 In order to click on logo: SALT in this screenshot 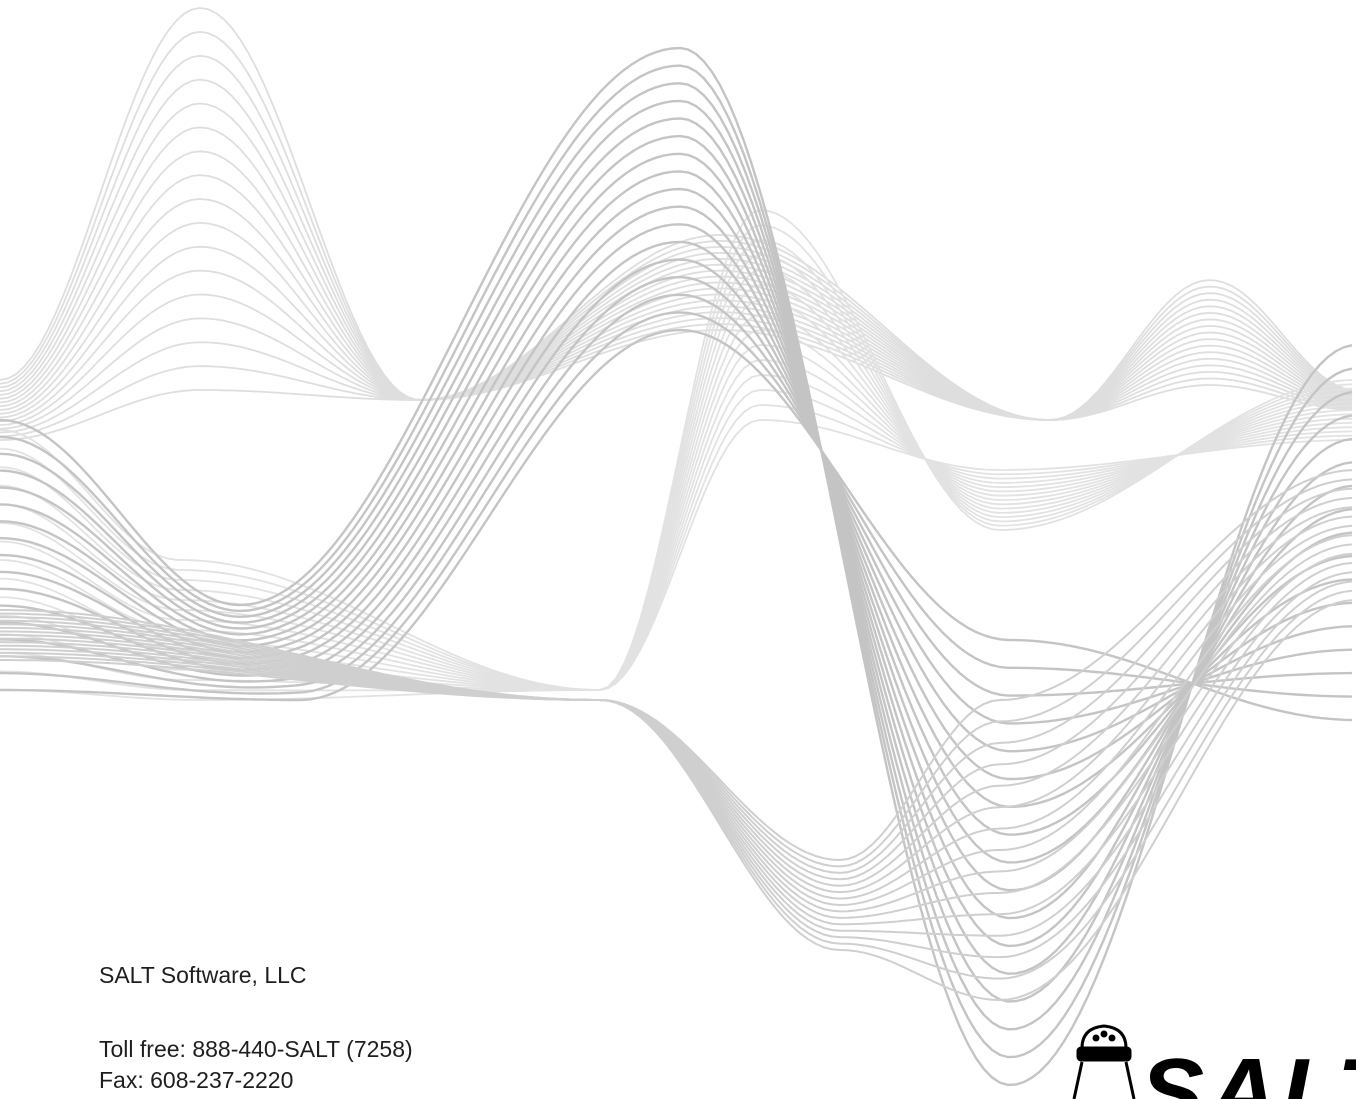, I will do `click(1214, 1061)`.